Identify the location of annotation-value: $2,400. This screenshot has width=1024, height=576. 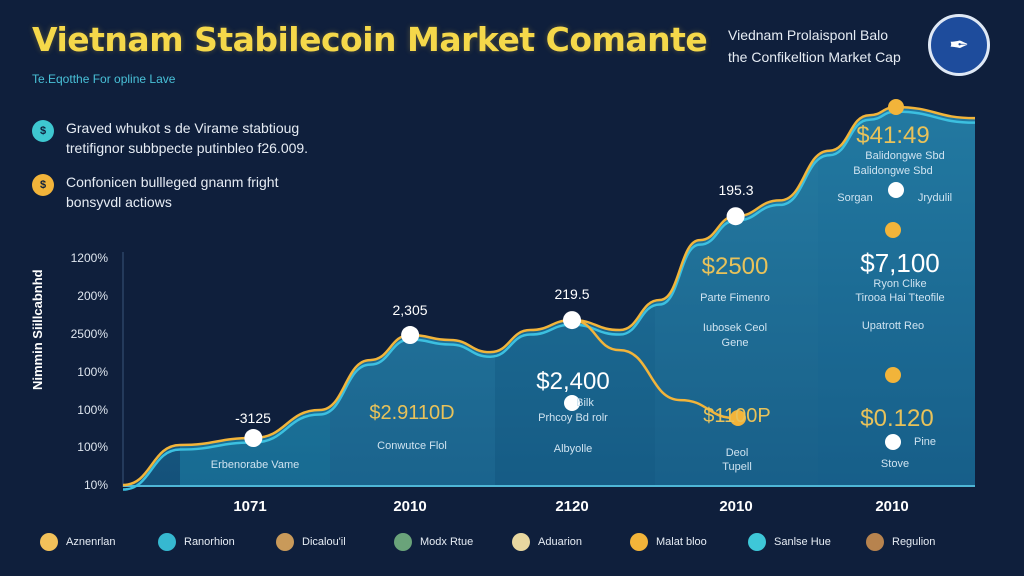
(573, 381).